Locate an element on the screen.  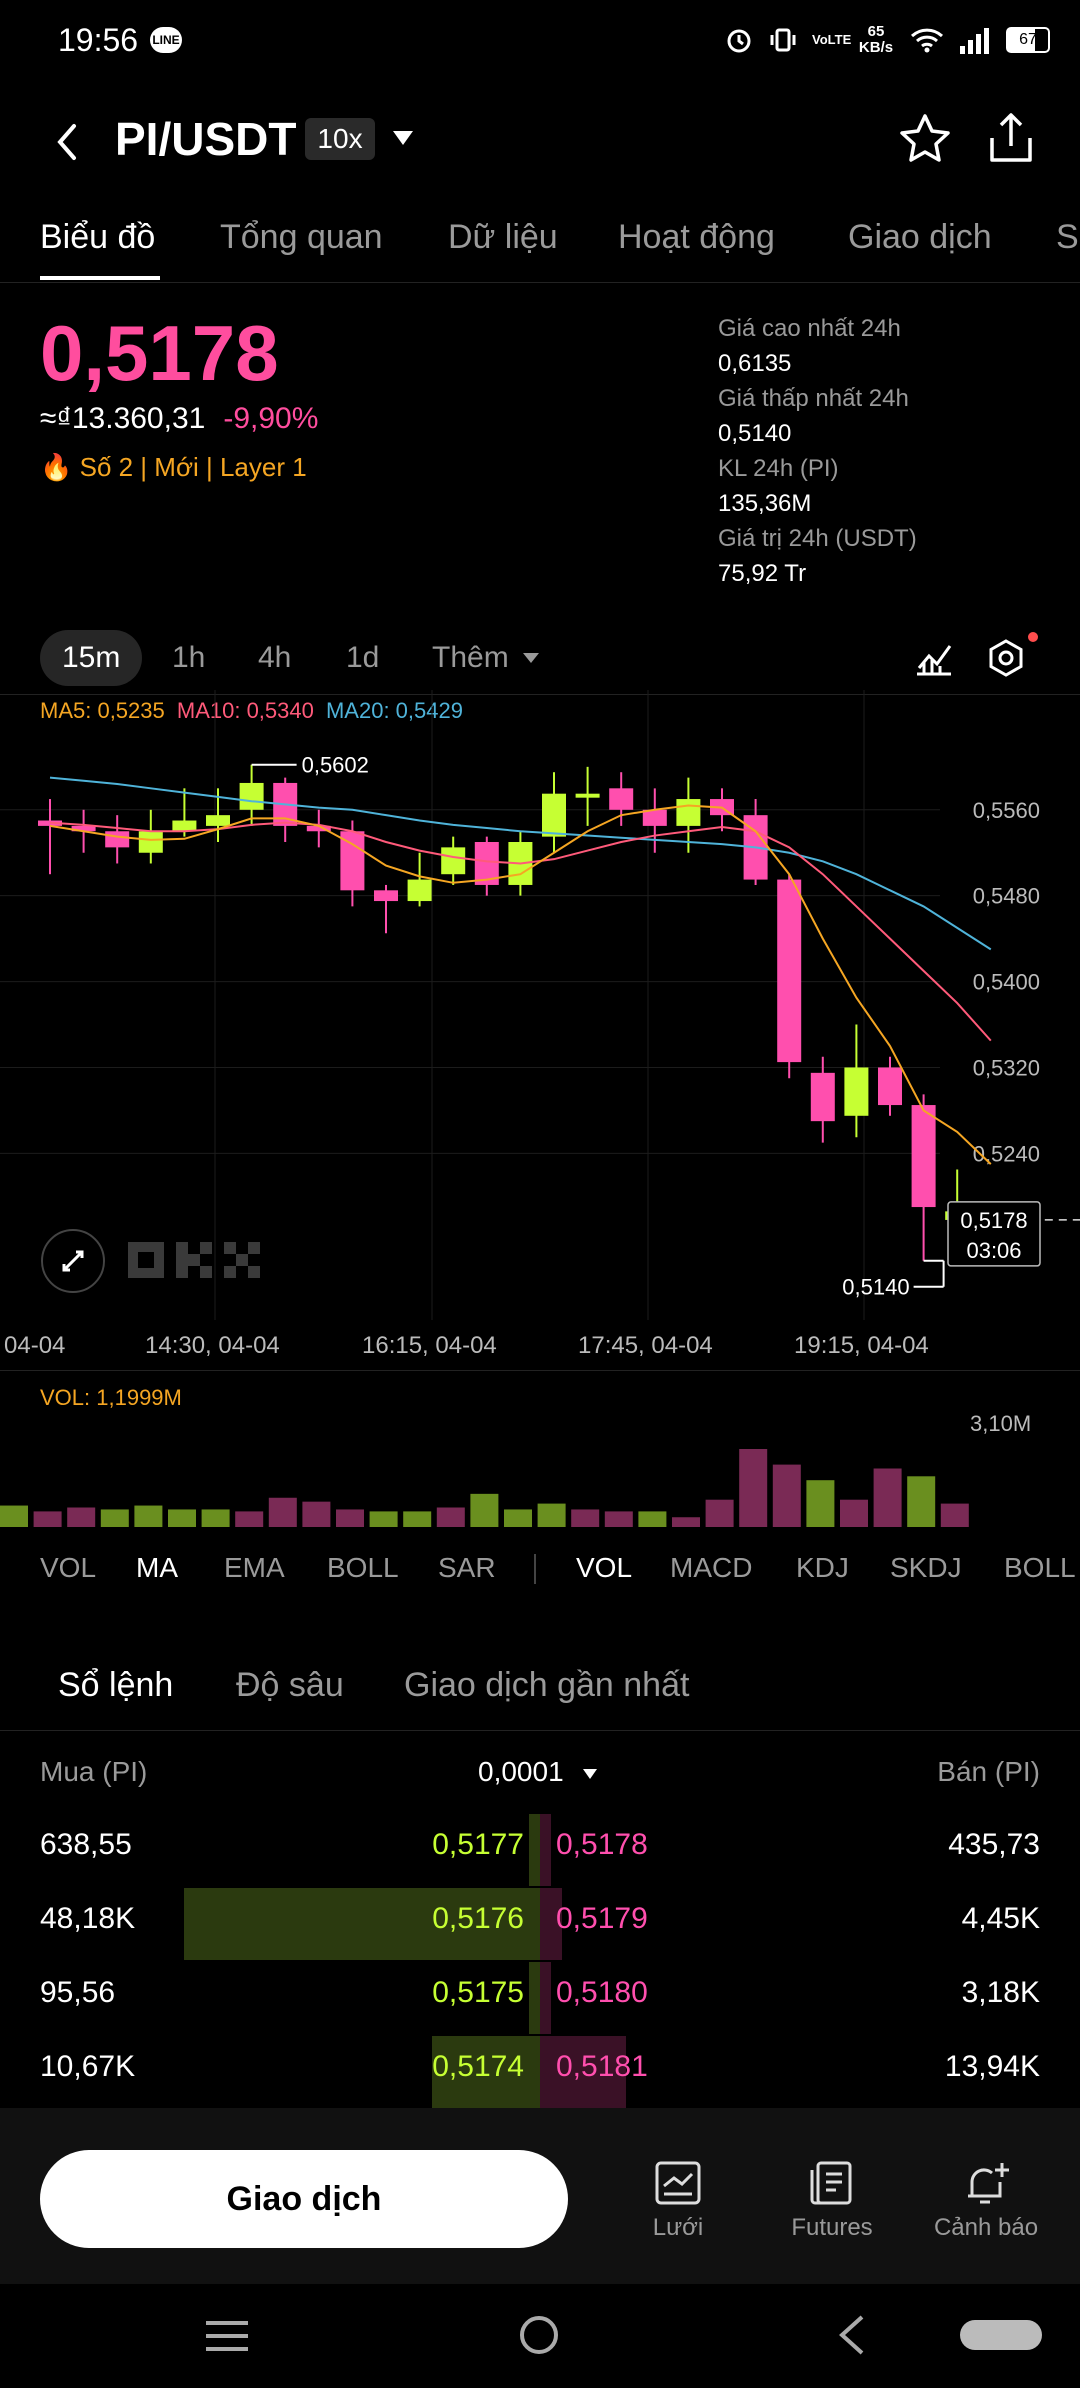
orderbook-row: 638,55 0,5177 0,5178 435,73 is located at coordinates (540, 1848).